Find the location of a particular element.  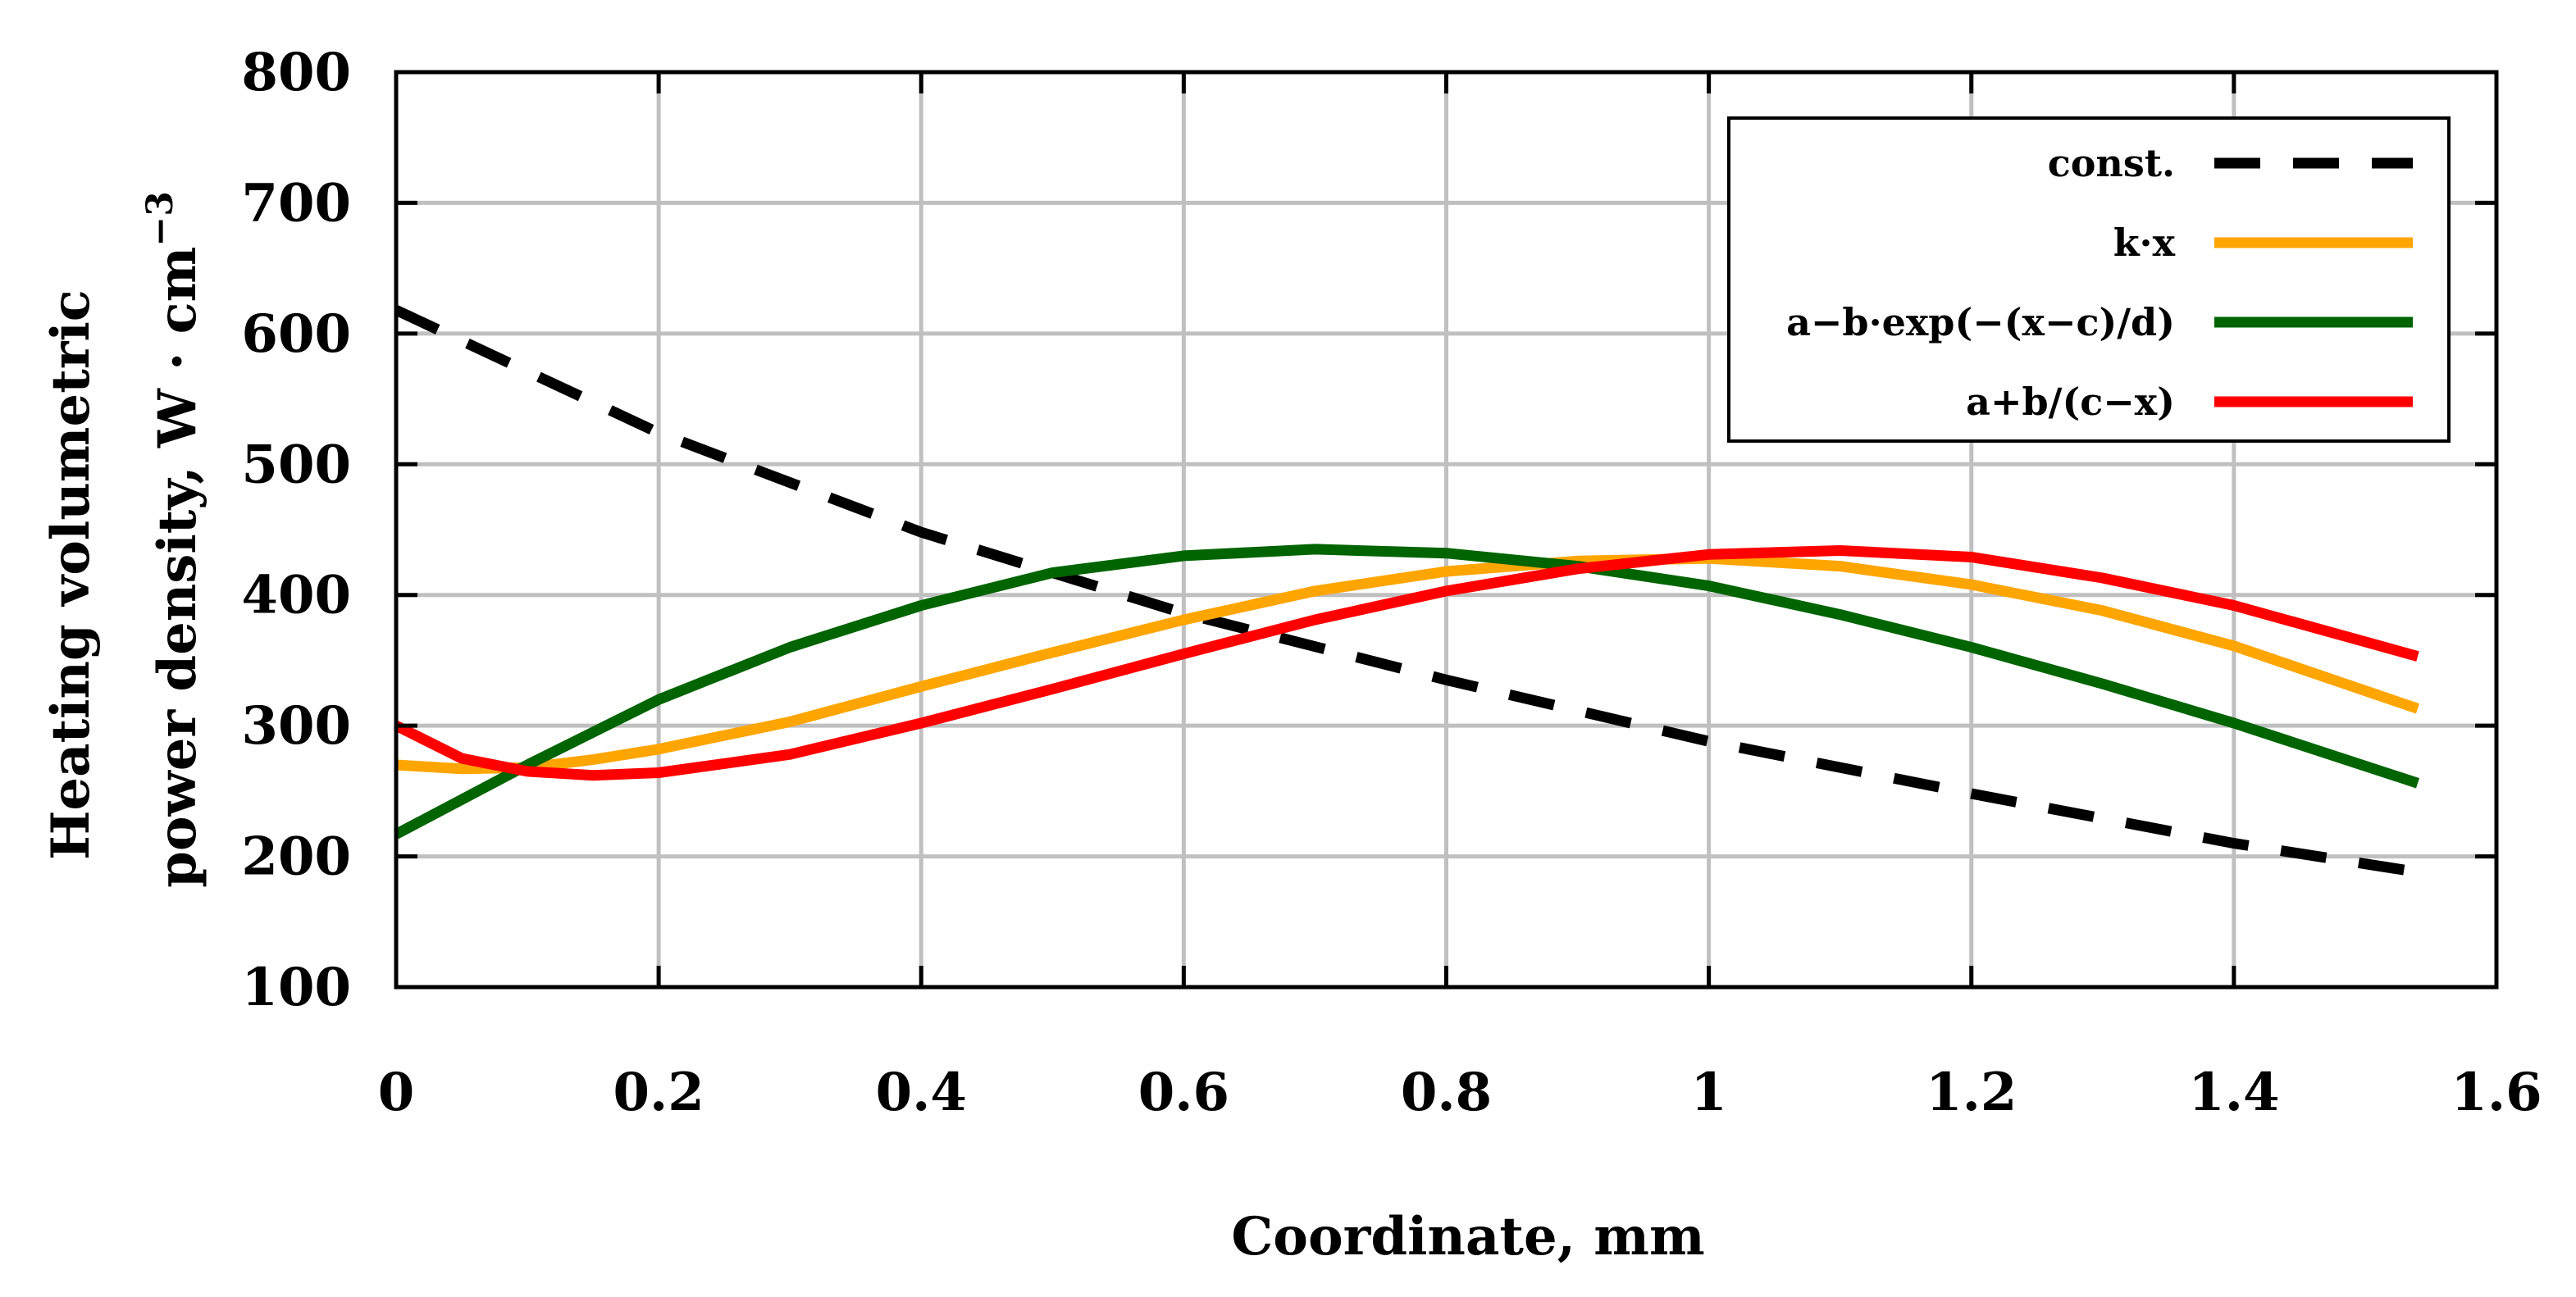

x-tick-label: 0 is located at coordinates (396, 1092).